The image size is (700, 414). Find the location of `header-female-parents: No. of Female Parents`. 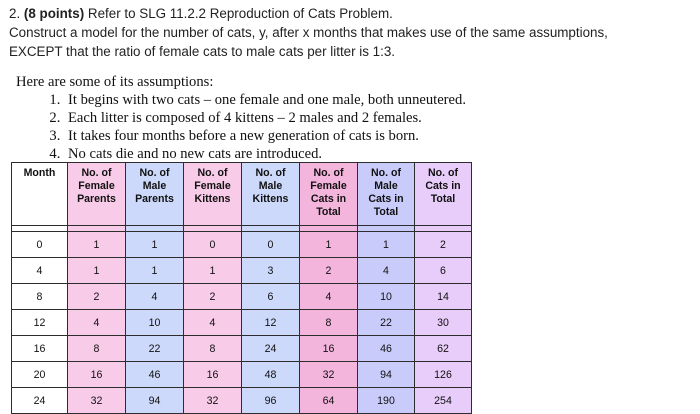

header-female-parents: No. of Female Parents is located at coordinates (96, 194).